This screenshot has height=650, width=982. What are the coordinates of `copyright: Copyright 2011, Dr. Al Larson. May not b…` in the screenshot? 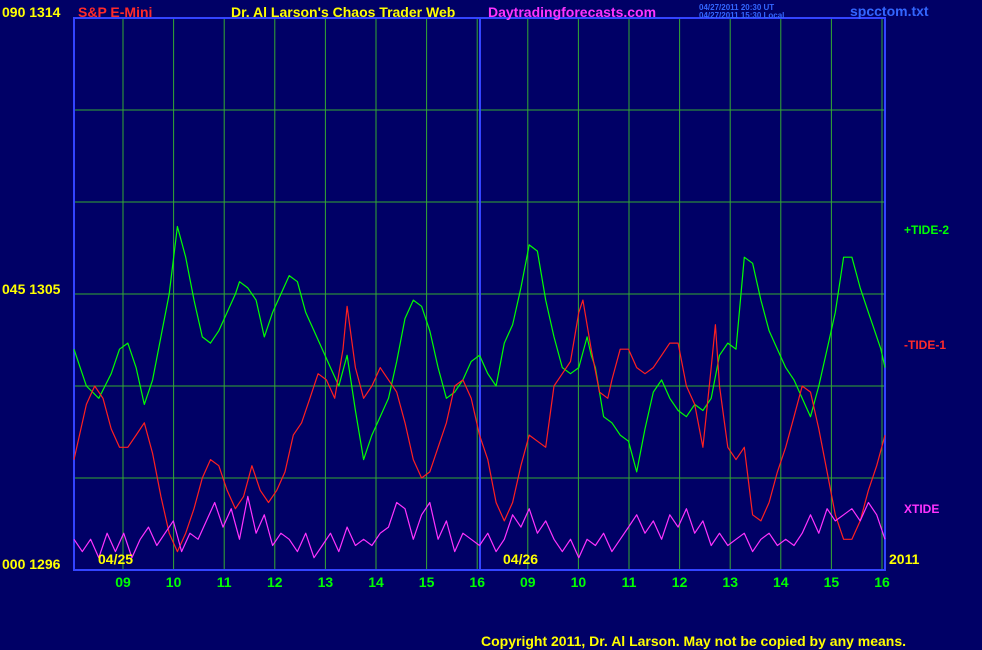 It's located at (694, 641).